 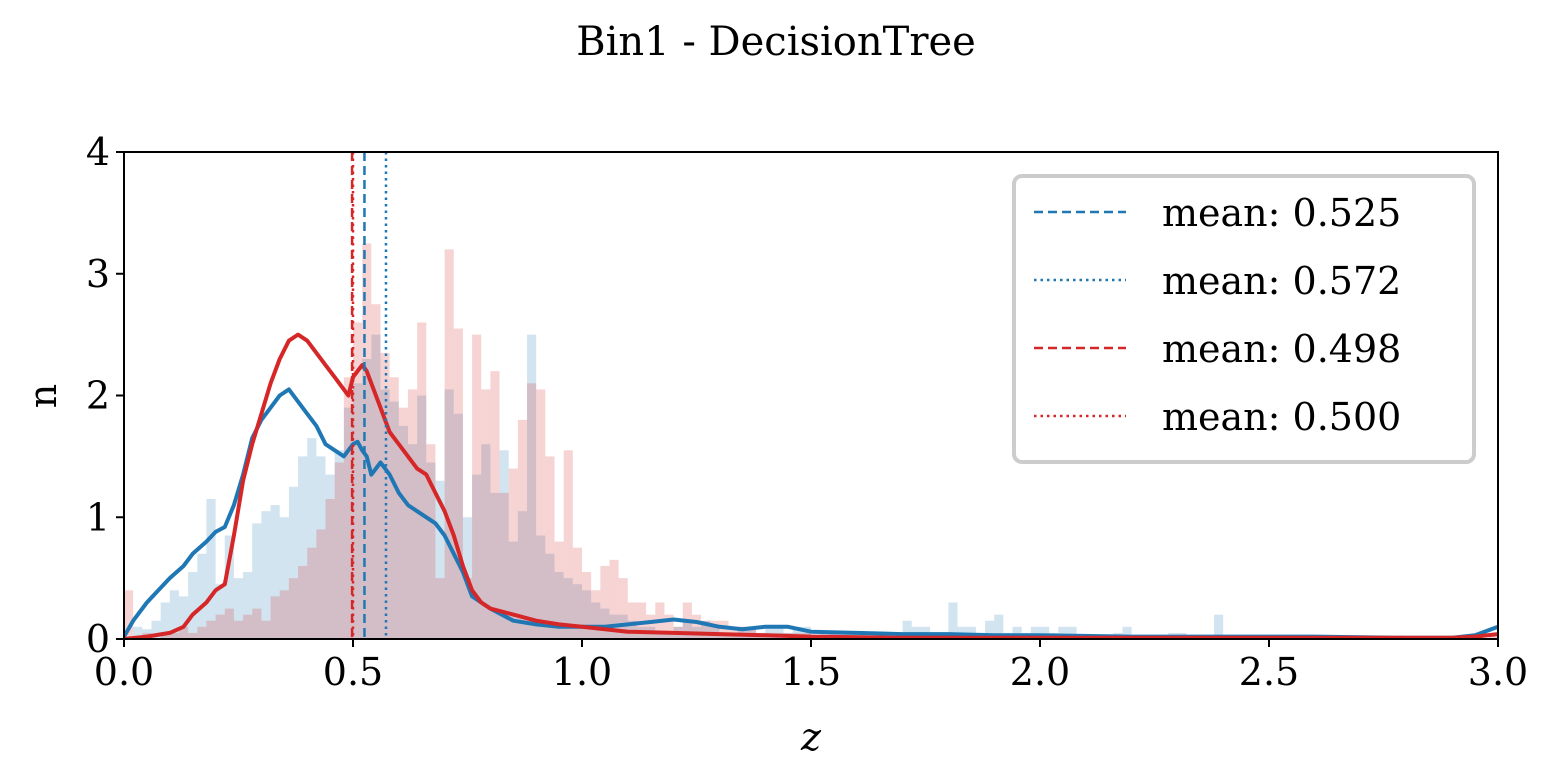 What do you see at coordinates (353, 672) in the screenshot?
I see `x-tick-label: 0.5` at bounding box center [353, 672].